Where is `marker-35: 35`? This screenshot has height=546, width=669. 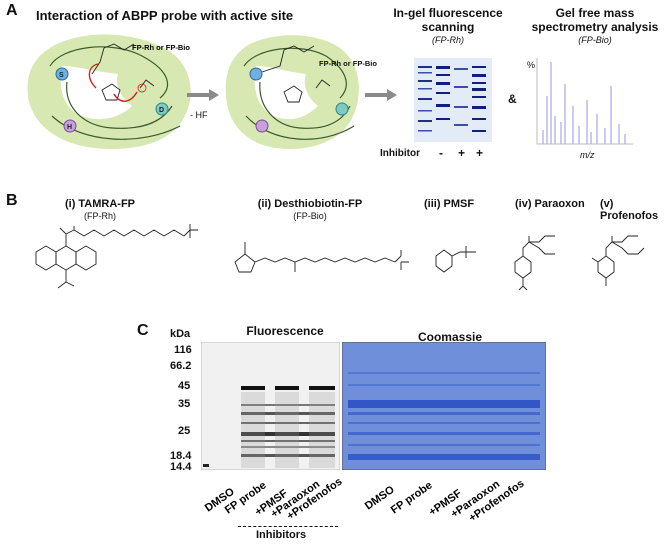
marker-35: 35 is located at coordinates (184, 404).